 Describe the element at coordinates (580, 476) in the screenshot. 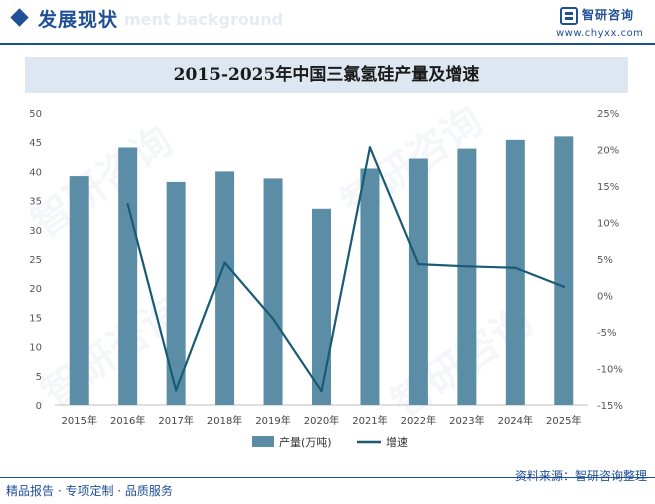

I see `footer-source: 资料来源：智研咨询整理` at that location.